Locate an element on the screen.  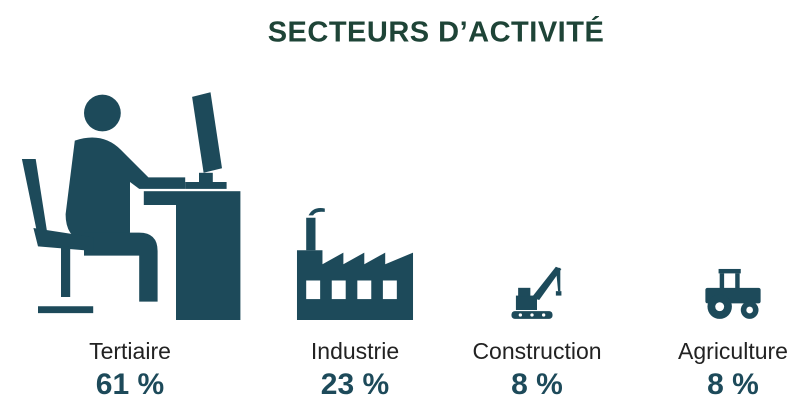
value-label: 23 % is located at coordinates (355, 384).